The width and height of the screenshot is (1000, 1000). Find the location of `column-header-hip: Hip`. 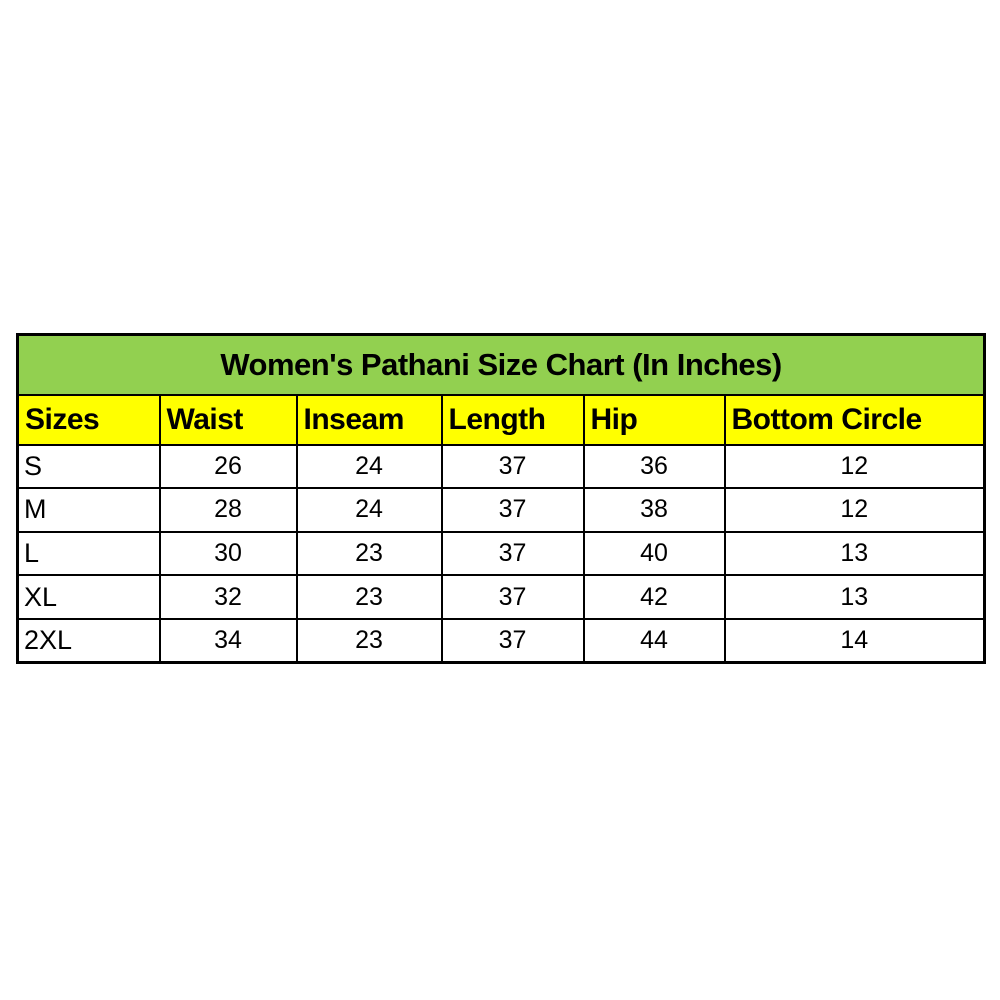

column-header-hip: Hip is located at coordinates (654, 419).